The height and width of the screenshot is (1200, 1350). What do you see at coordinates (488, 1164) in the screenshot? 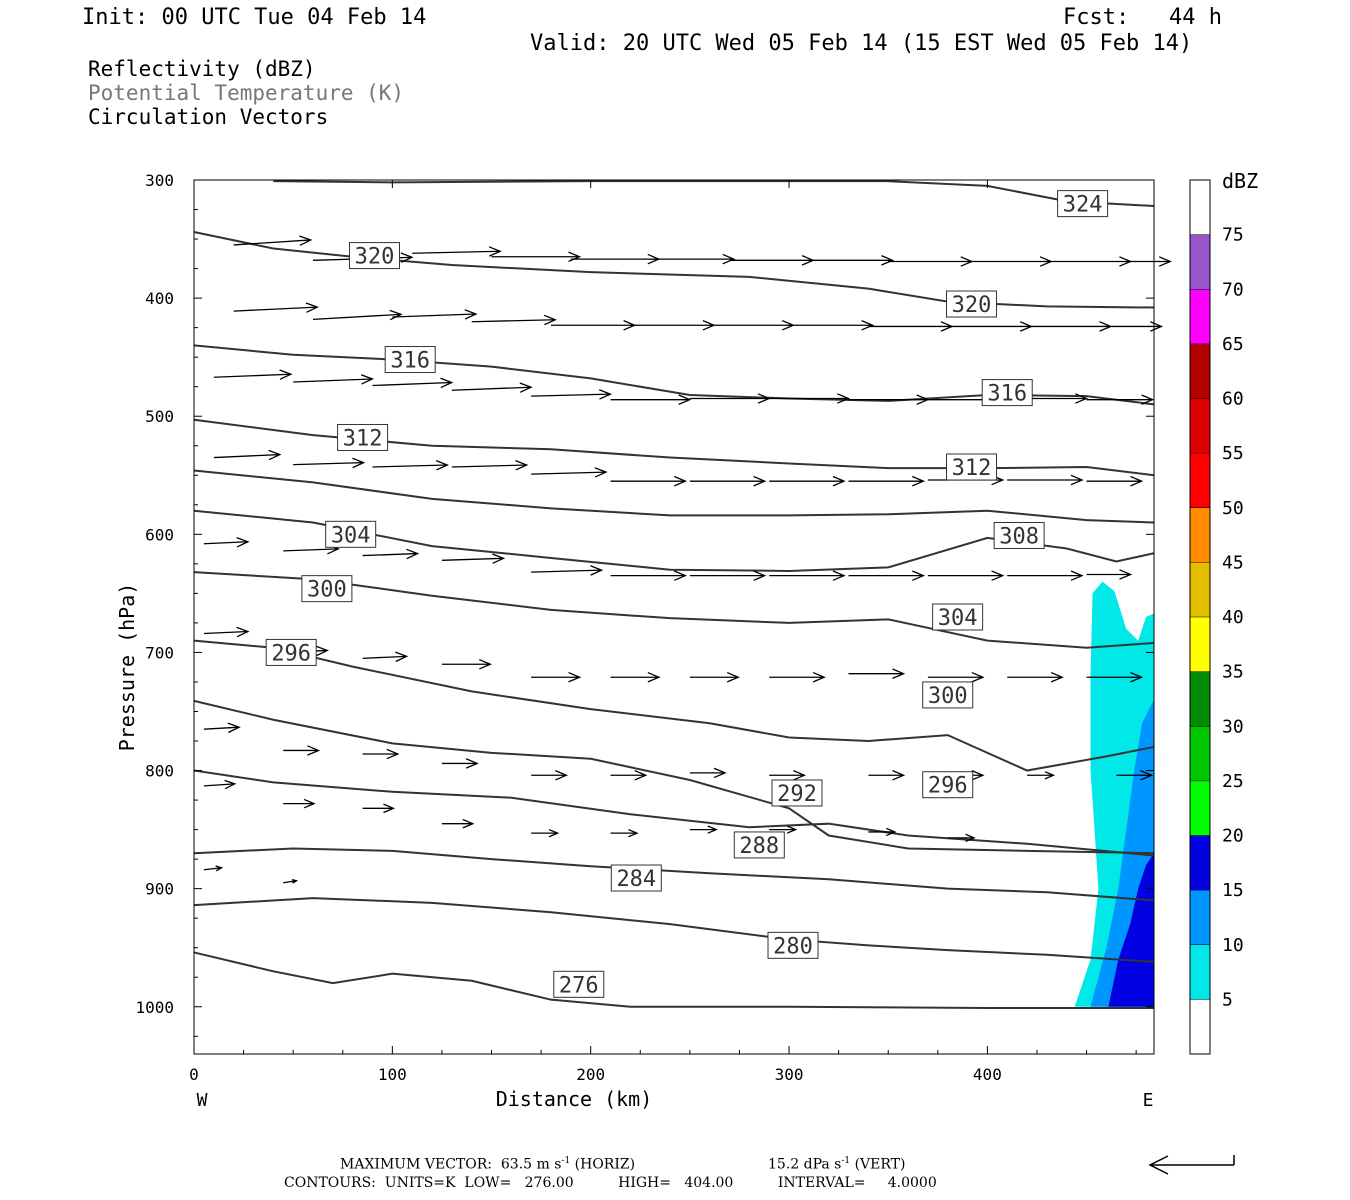
I see `max-vector-text: MAXIMUM VECTOR: 63.5 m s-1 (HORIZ)` at bounding box center [488, 1164].